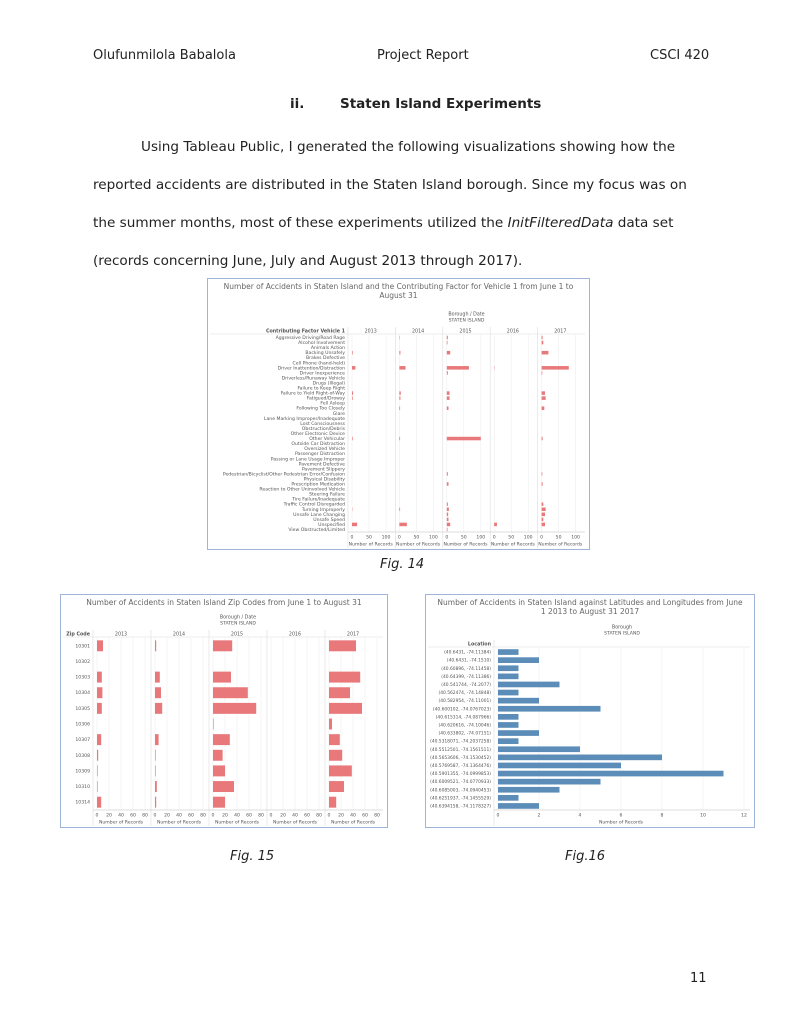 The height and width of the screenshot is (1035, 800). What do you see at coordinates (319, 515) in the screenshot?
I see `row-label: Unsafe Lane Changing` at bounding box center [319, 515].